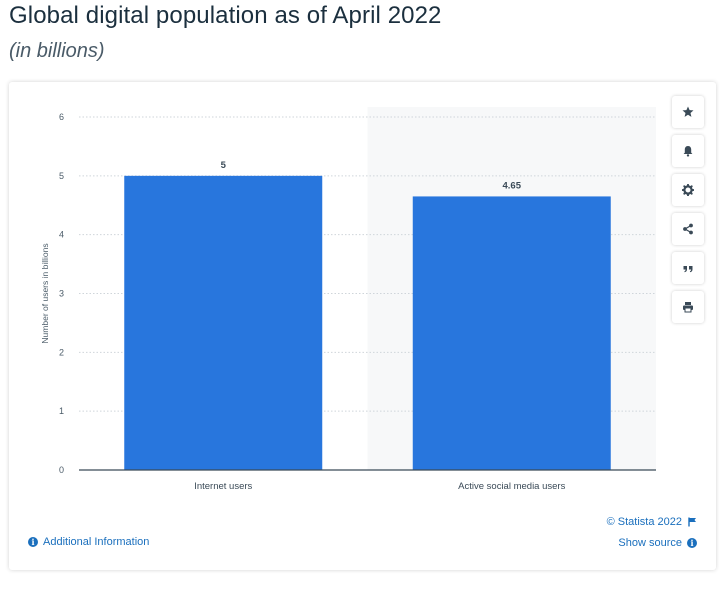 This screenshot has height=590, width=724. I want to click on y-tick-label: 1, so click(61, 411).